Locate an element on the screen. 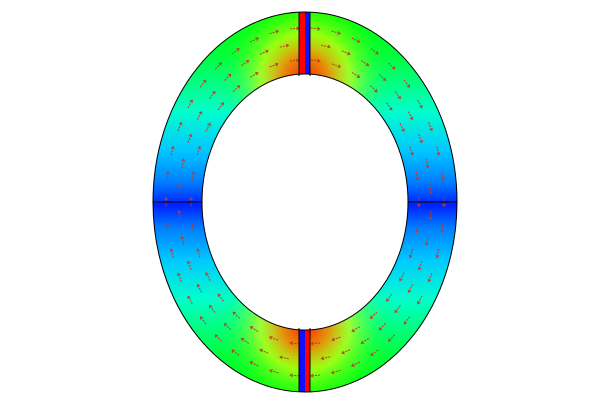 This screenshot has width=610, height=405. bottom-seam is located at coordinates (304, 356).